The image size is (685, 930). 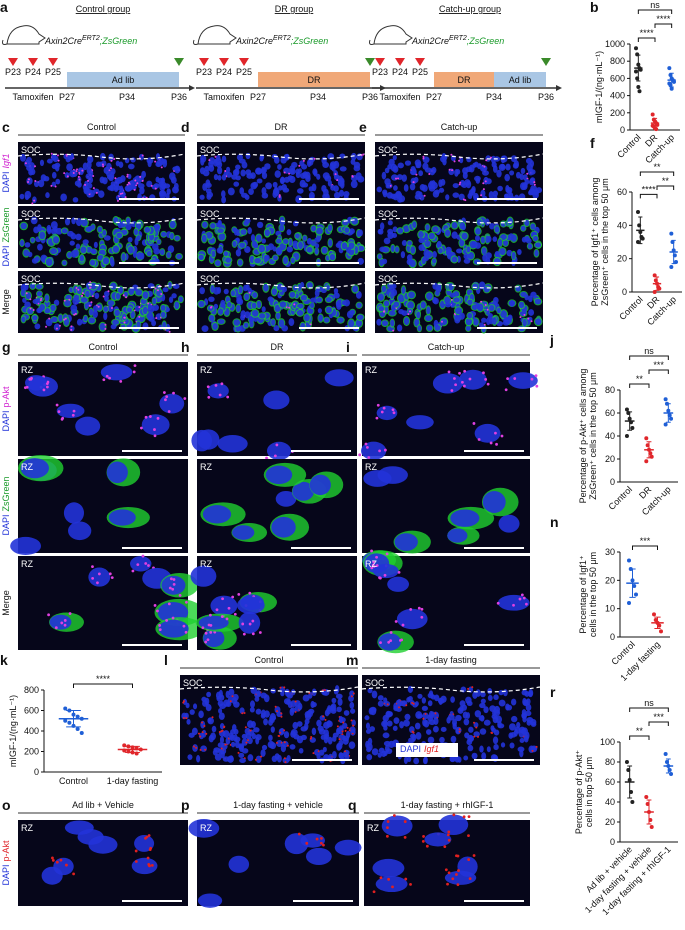 What do you see at coordinates (6, 127) in the screenshot?
I see `panel-letter: c` at bounding box center [6, 127].